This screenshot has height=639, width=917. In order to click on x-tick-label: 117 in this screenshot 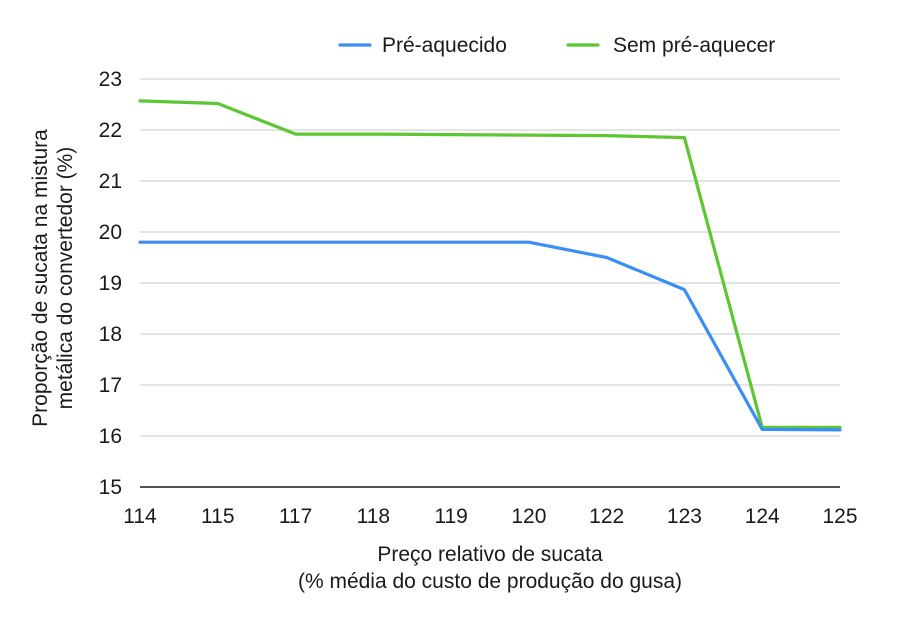, I will do `click(295, 516)`.